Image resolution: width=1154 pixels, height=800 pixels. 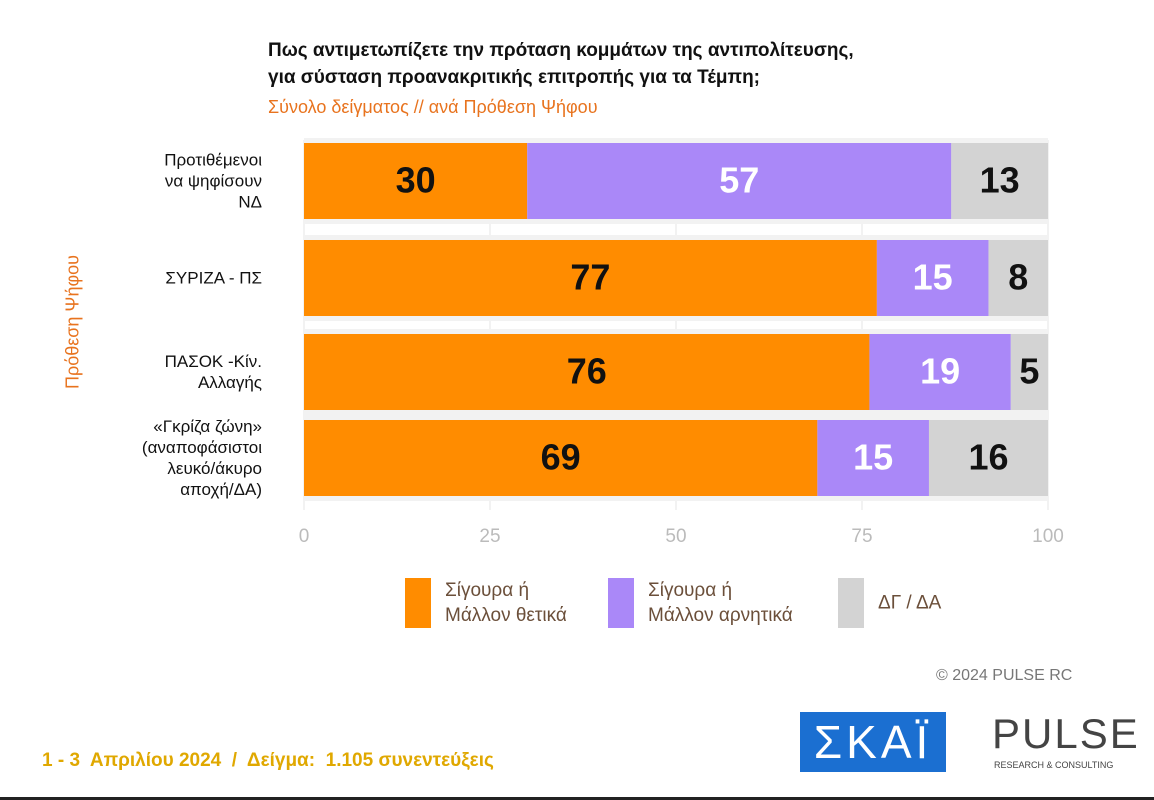 What do you see at coordinates (489, 536) in the screenshot?
I see `x-tick-label: 25` at bounding box center [489, 536].